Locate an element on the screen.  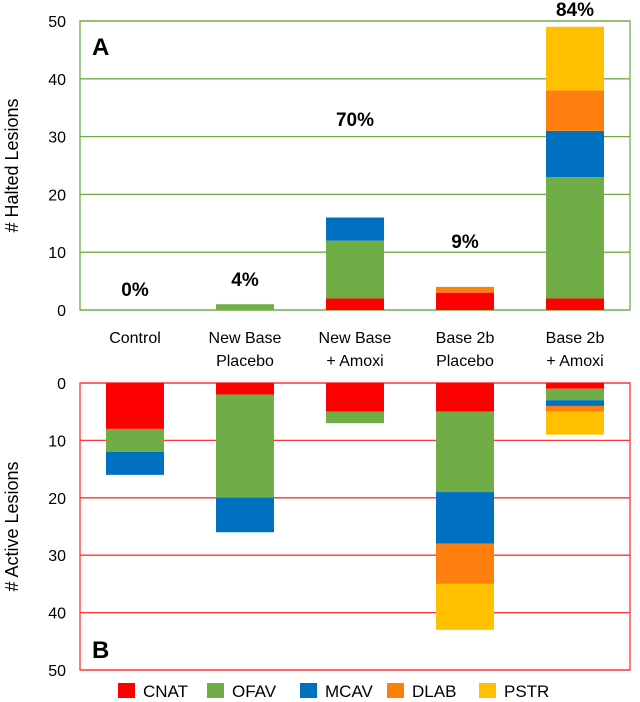
bar-segment-mcav-base-2b-placebo is located at coordinates (465, 518).